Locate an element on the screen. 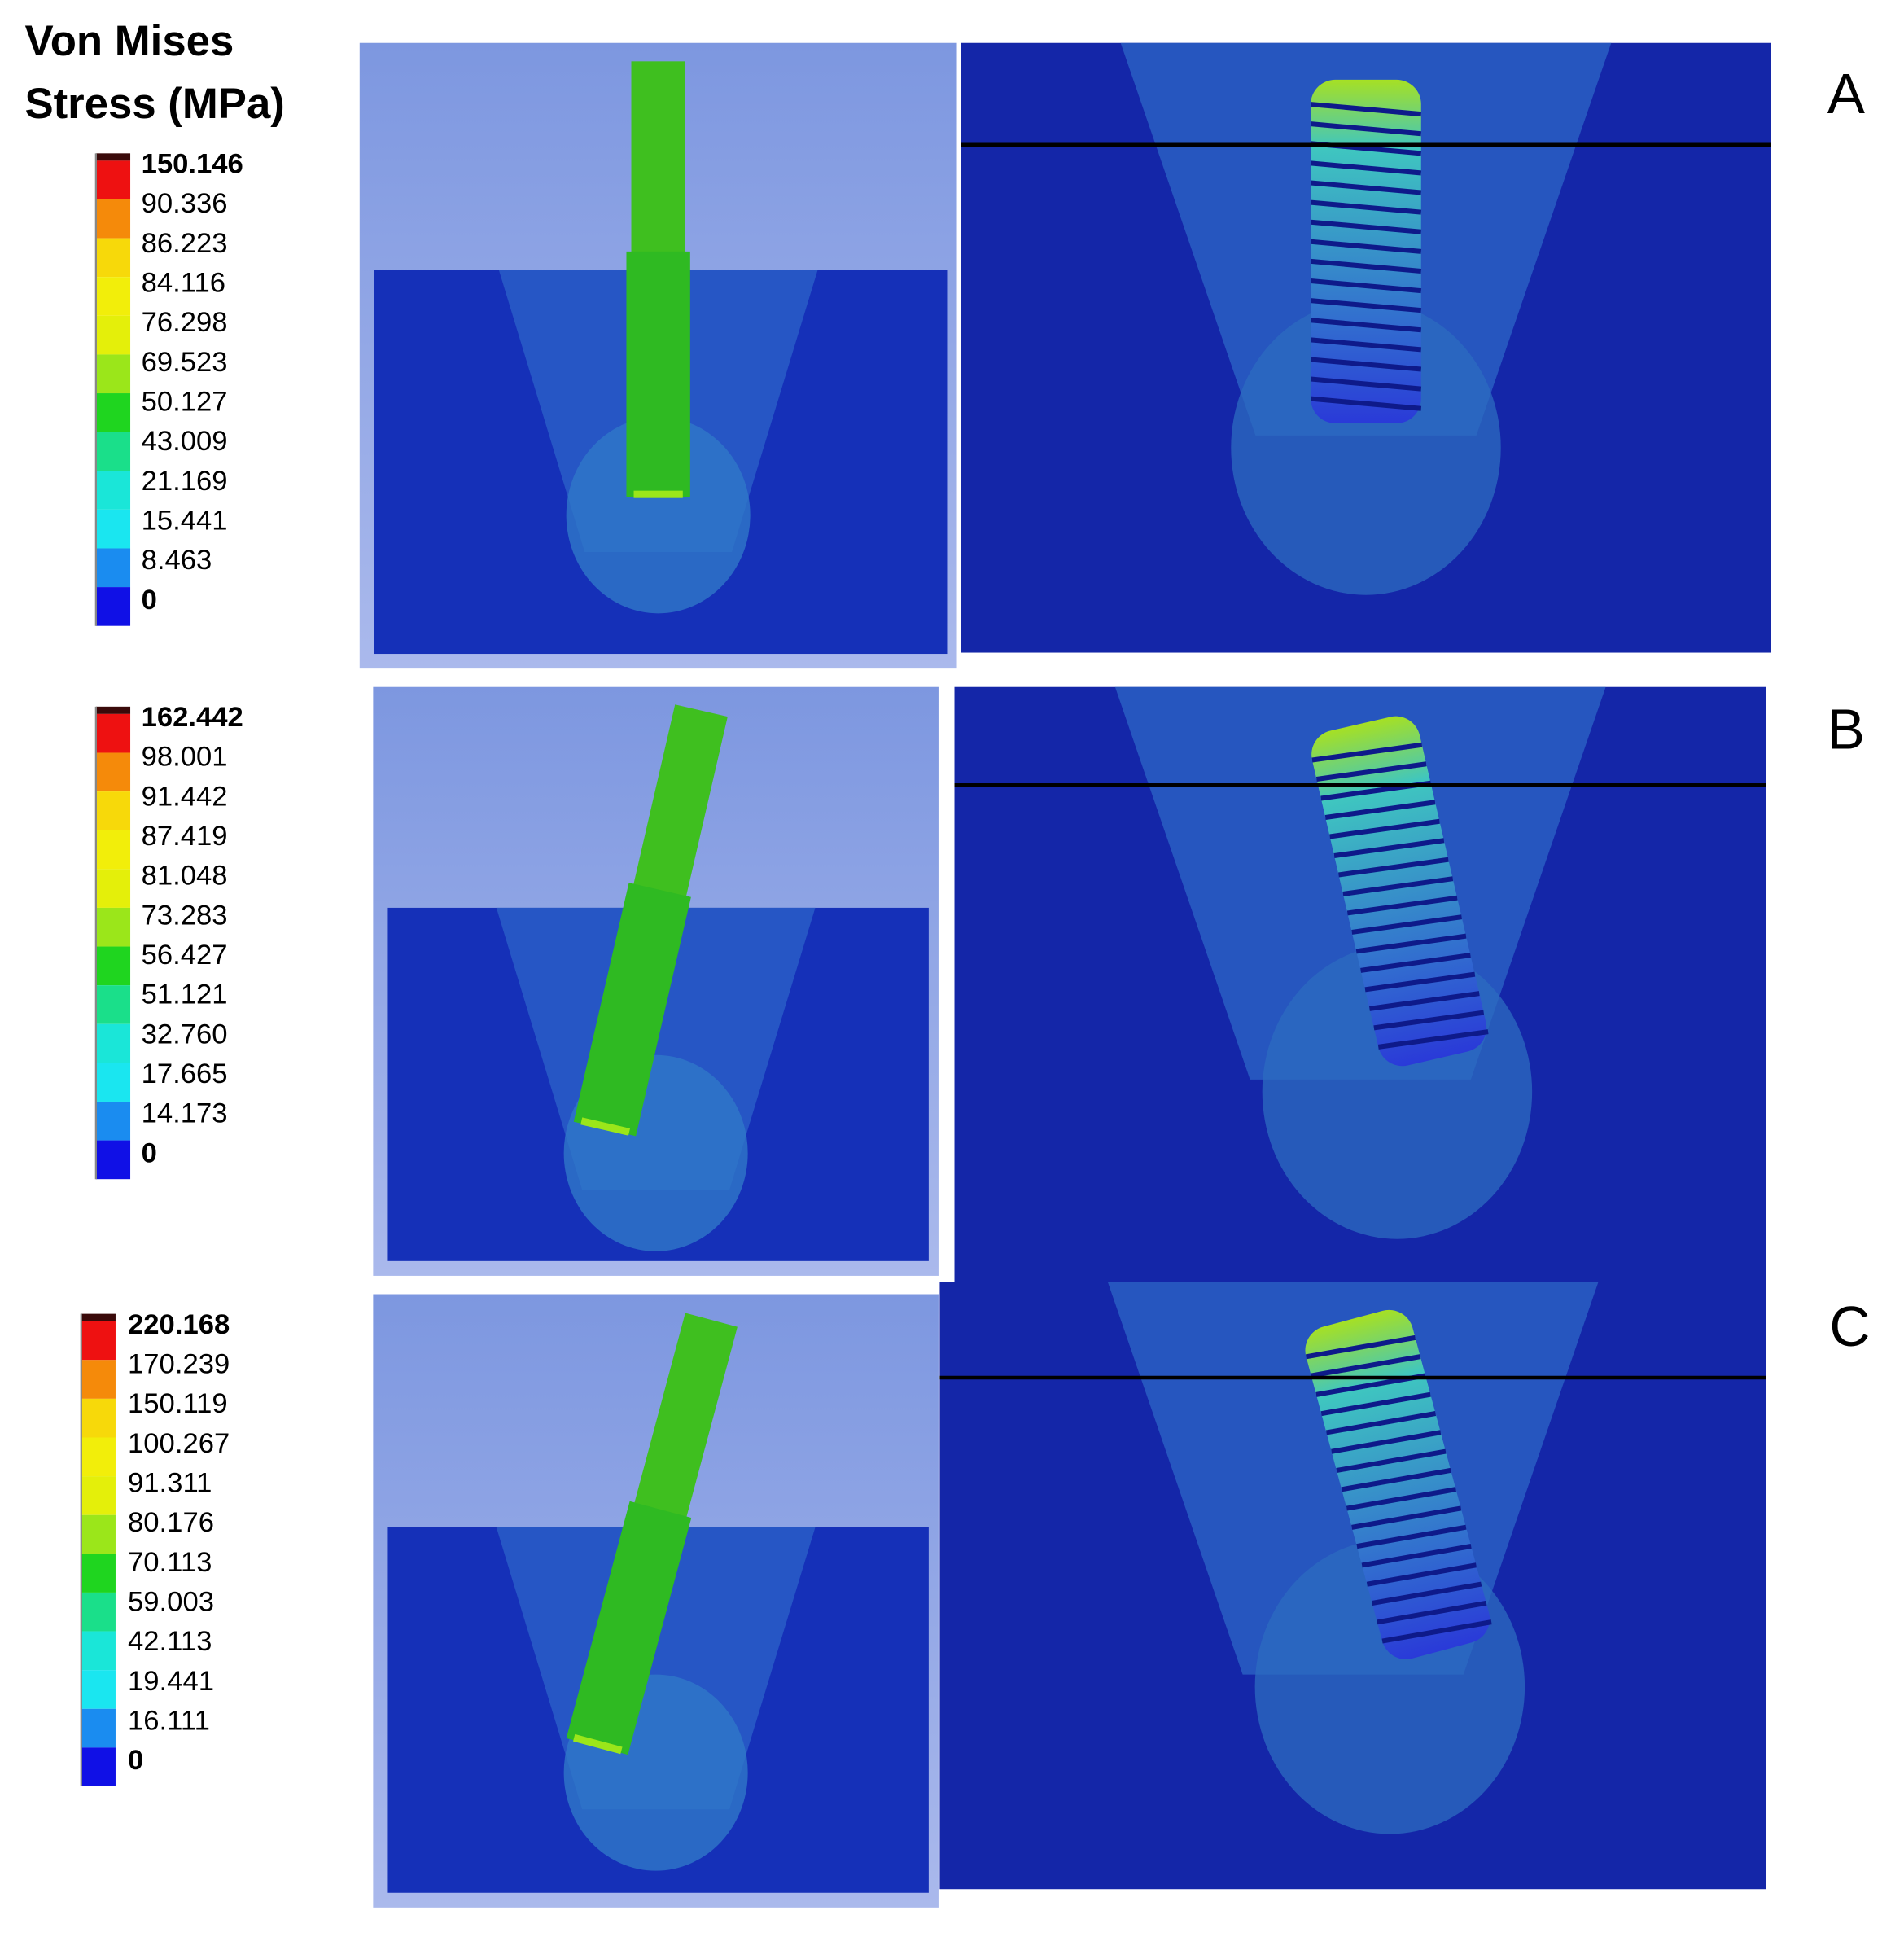 The image size is (1904, 1937). legend-cap is located at coordinates (113, 710).